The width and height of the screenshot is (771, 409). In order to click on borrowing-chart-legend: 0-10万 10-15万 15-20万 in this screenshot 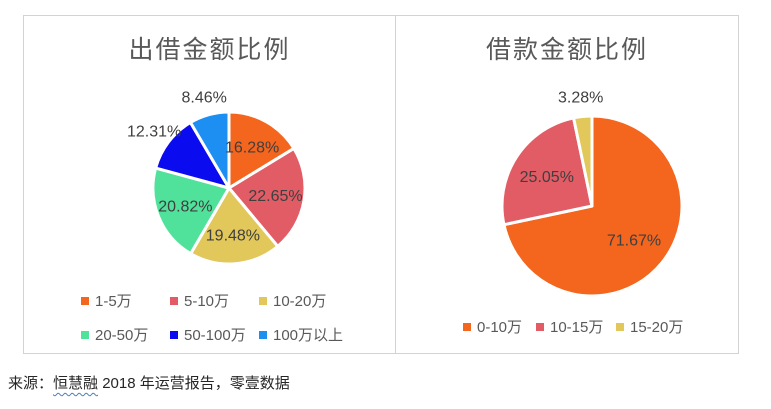, I will do `click(573, 326)`.